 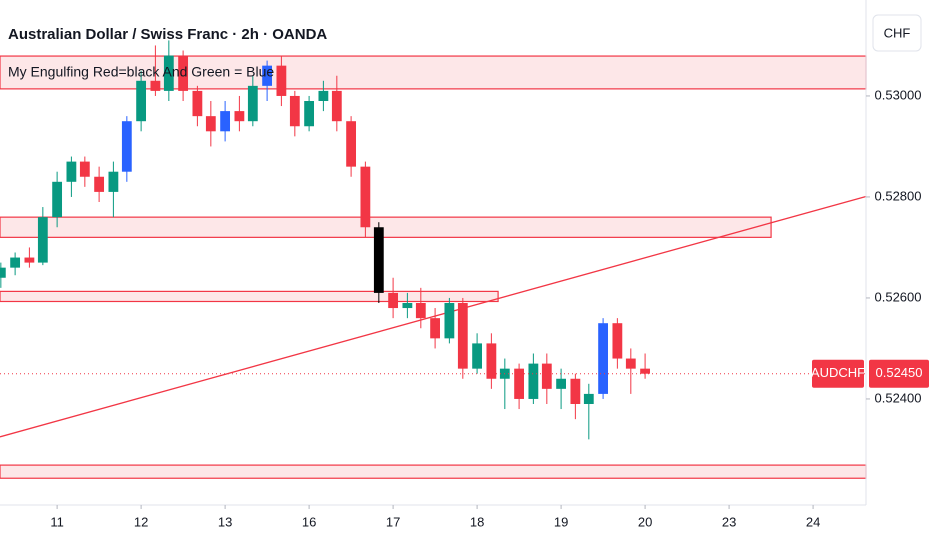 I want to click on x-tick-label: 18, so click(x=477, y=521).